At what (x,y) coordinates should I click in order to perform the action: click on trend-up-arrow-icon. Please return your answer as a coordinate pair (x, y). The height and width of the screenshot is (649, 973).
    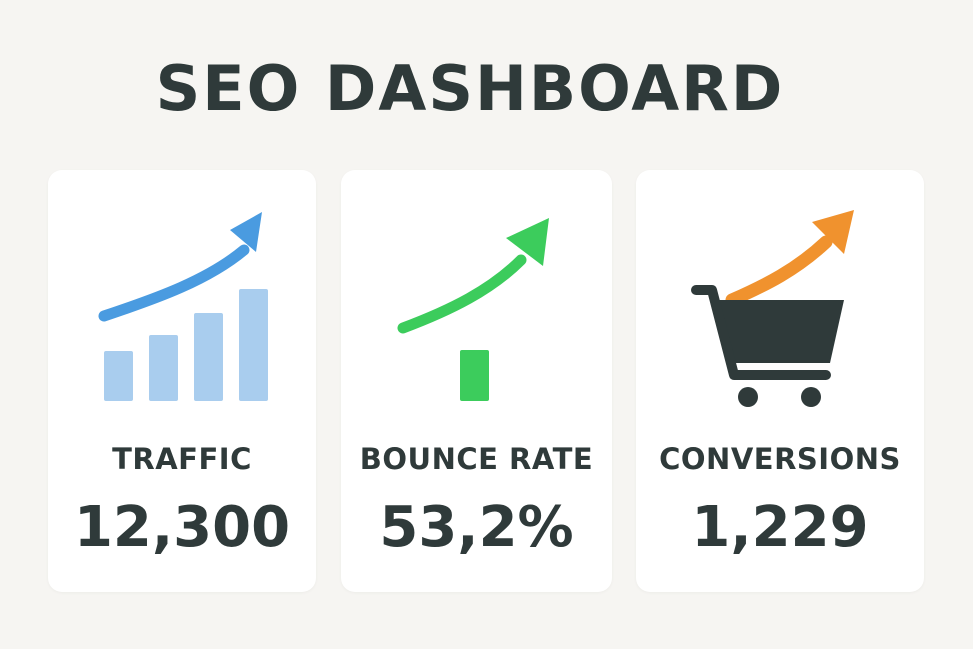
    Looking at the image, I should click on (473, 309).